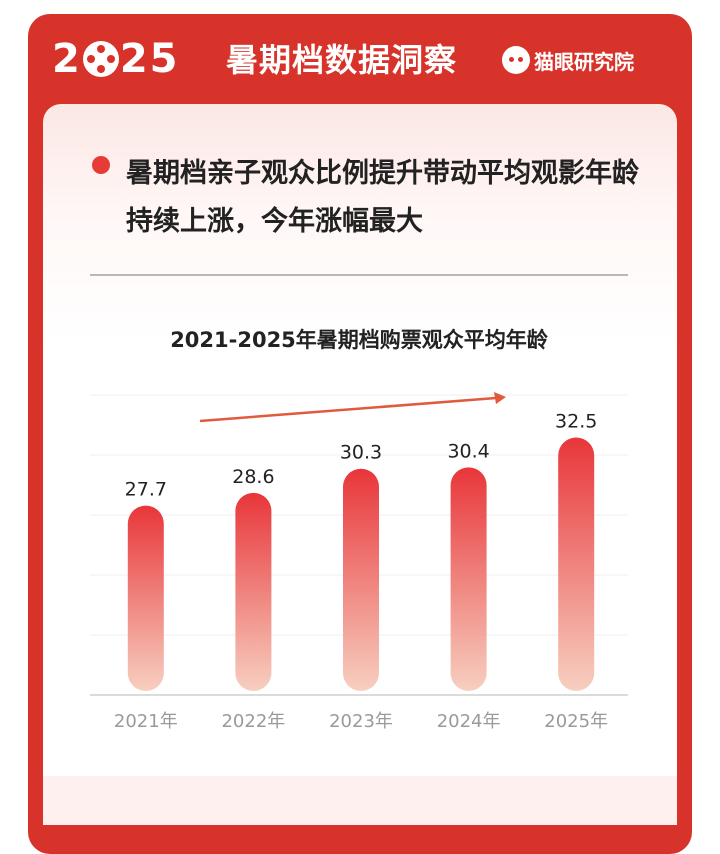  What do you see at coordinates (500, 398) in the screenshot?
I see `trend-arrow-head-icon` at bounding box center [500, 398].